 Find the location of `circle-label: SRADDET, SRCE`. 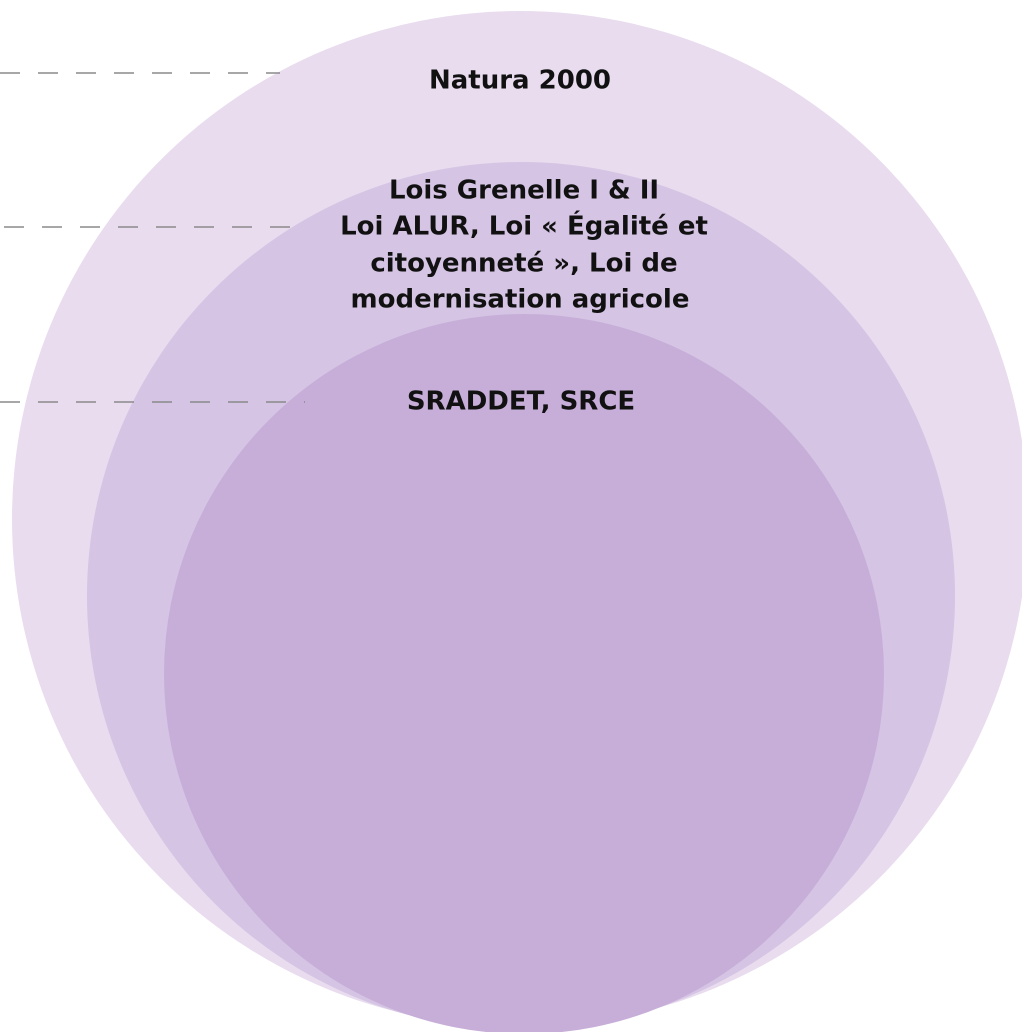

circle-label: SRADDET, SRCE is located at coordinates (521, 402).